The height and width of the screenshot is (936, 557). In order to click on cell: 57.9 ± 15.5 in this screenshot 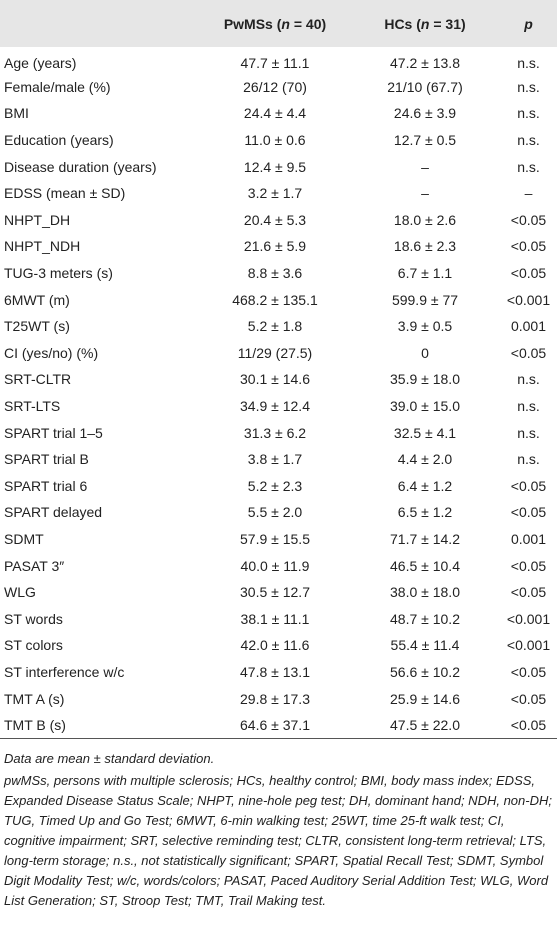, I will do `click(275, 538)`.